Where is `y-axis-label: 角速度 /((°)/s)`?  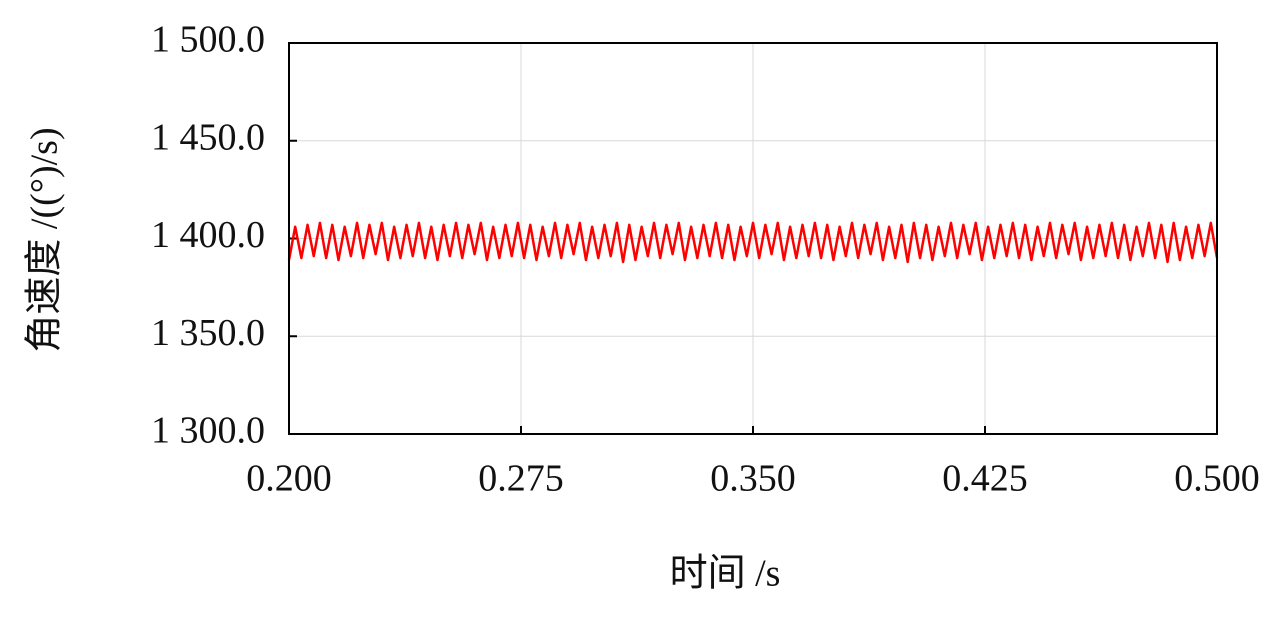 y-axis-label: 角速度 /((°)/s) is located at coordinates (45, 239).